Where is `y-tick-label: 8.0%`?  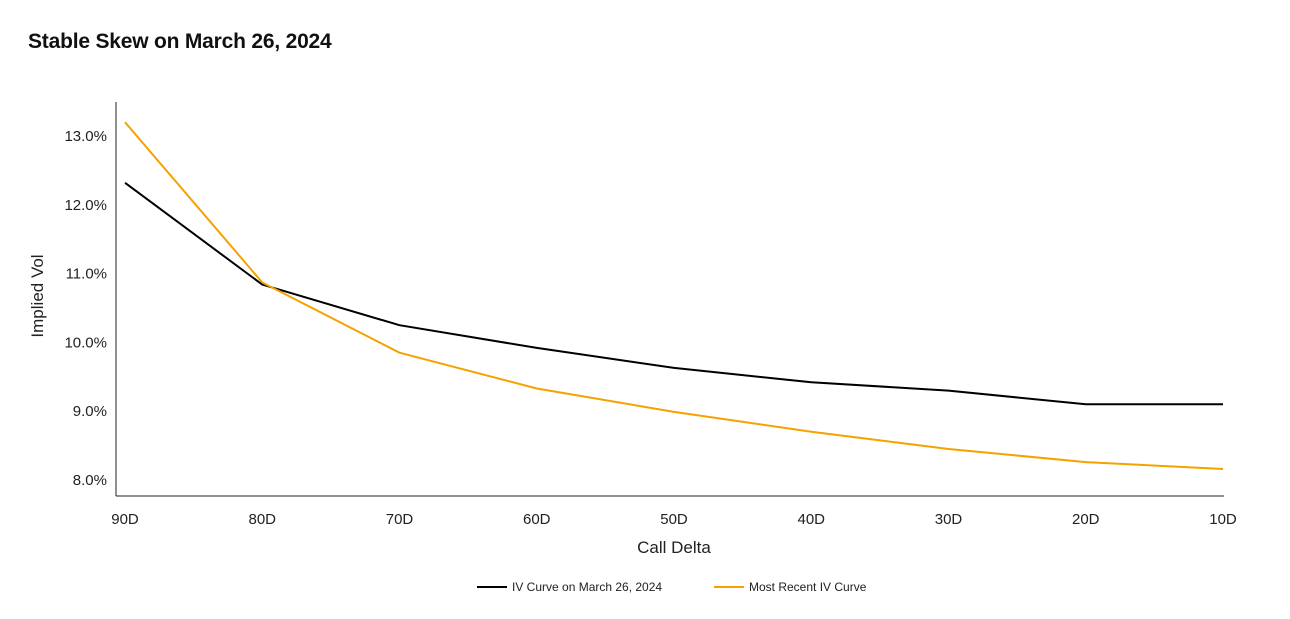 y-tick-label: 8.0% is located at coordinates (90, 480).